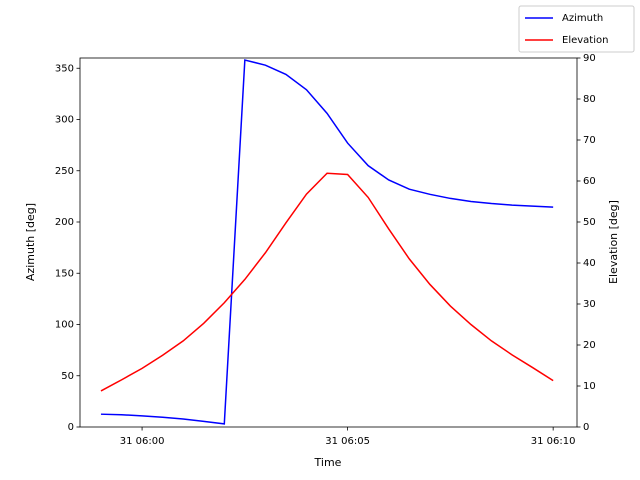 The height and width of the screenshot is (480, 640). I want to click on legend-label: Azimuth, so click(582, 18).